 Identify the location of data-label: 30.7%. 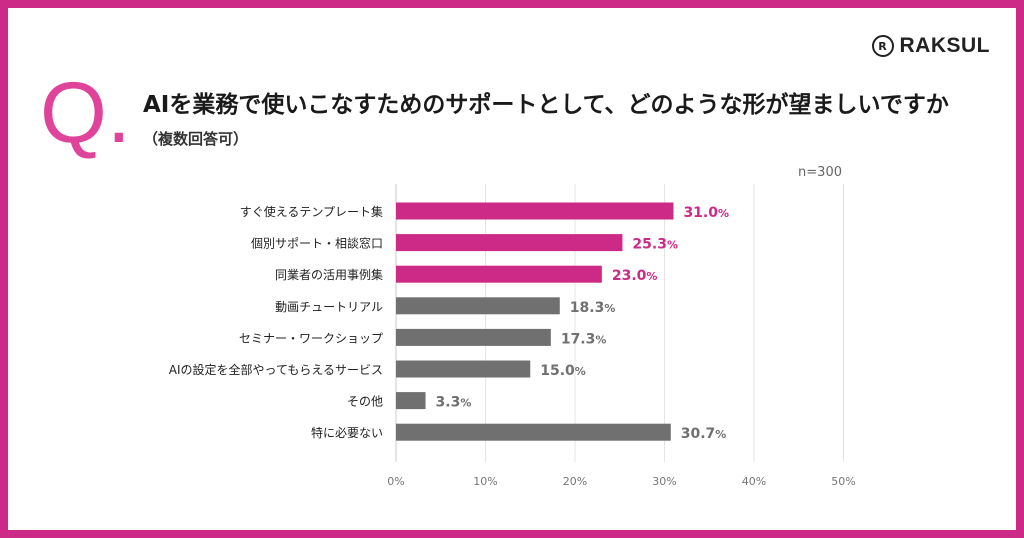
(704, 434).